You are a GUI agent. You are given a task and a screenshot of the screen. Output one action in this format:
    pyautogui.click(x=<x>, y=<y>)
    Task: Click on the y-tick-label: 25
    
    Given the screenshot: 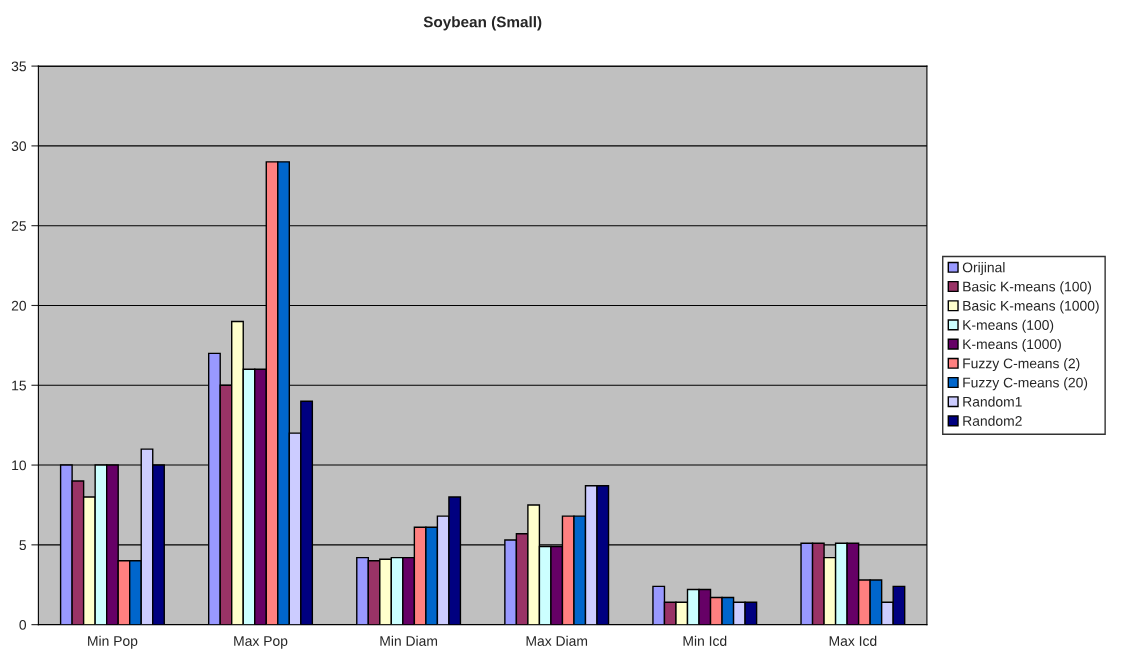 What is the action you would take?
    pyautogui.click(x=18, y=226)
    